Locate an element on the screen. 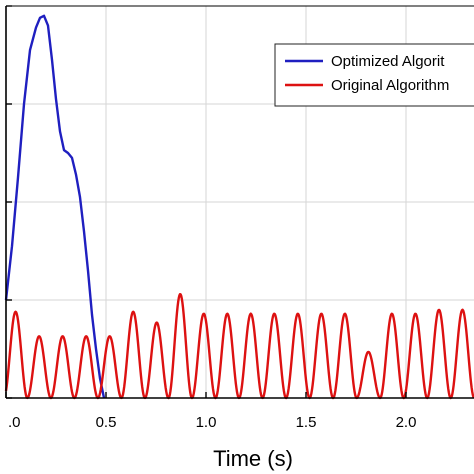  legend-box is located at coordinates (374, 75).